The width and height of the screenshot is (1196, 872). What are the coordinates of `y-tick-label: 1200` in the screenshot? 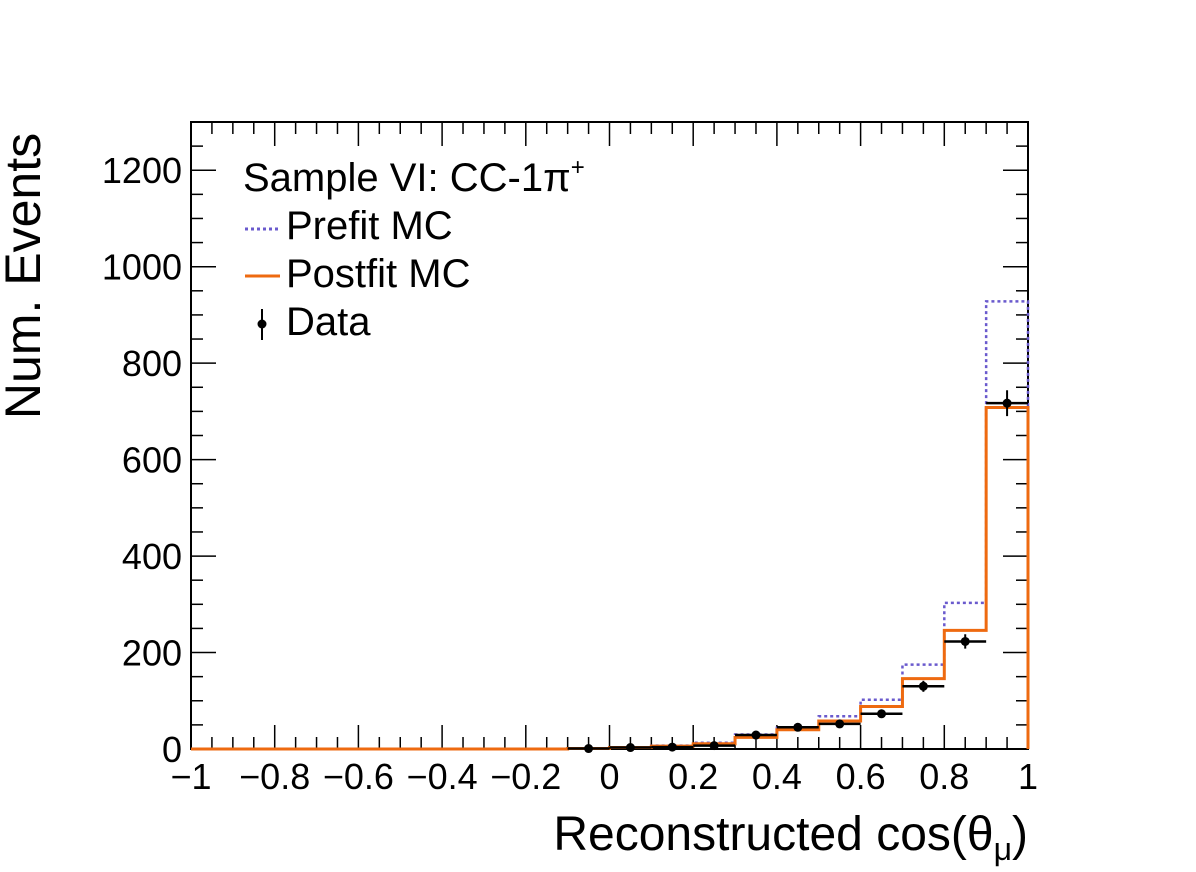 It's located at (142, 170).